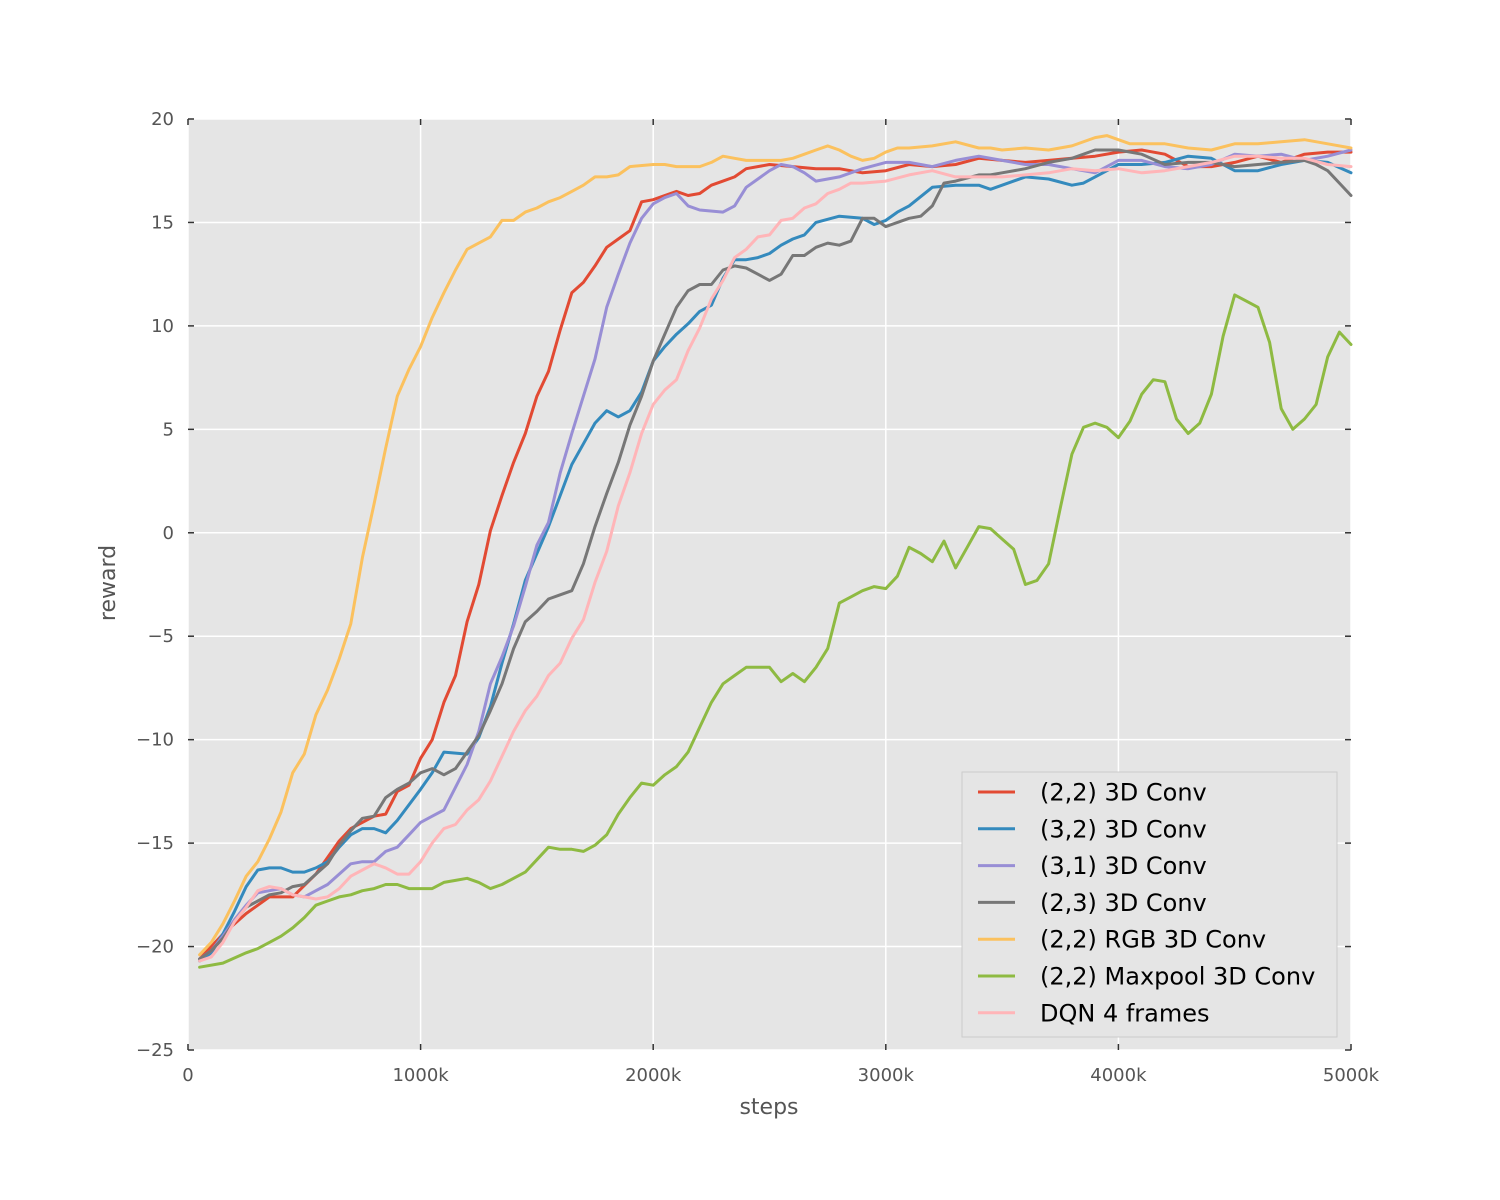 This screenshot has width=1500, height=1200. What do you see at coordinates (420, 1075) in the screenshot?
I see `x-tick-label: 1000k` at bounding box center [420, 1075].